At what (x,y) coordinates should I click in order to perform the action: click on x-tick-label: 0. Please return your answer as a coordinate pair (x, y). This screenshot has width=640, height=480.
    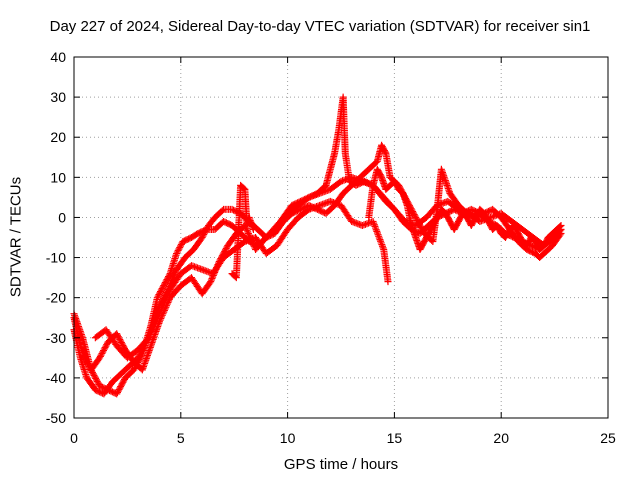
    Looking at the image, I should click on (74, 438).